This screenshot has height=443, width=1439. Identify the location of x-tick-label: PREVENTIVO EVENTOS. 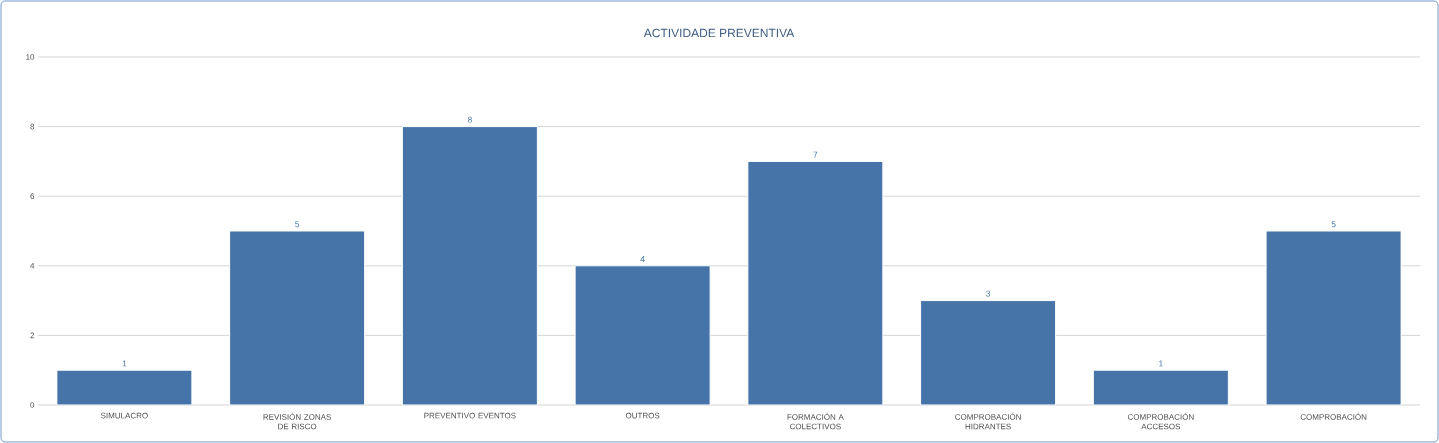
(470, 415).